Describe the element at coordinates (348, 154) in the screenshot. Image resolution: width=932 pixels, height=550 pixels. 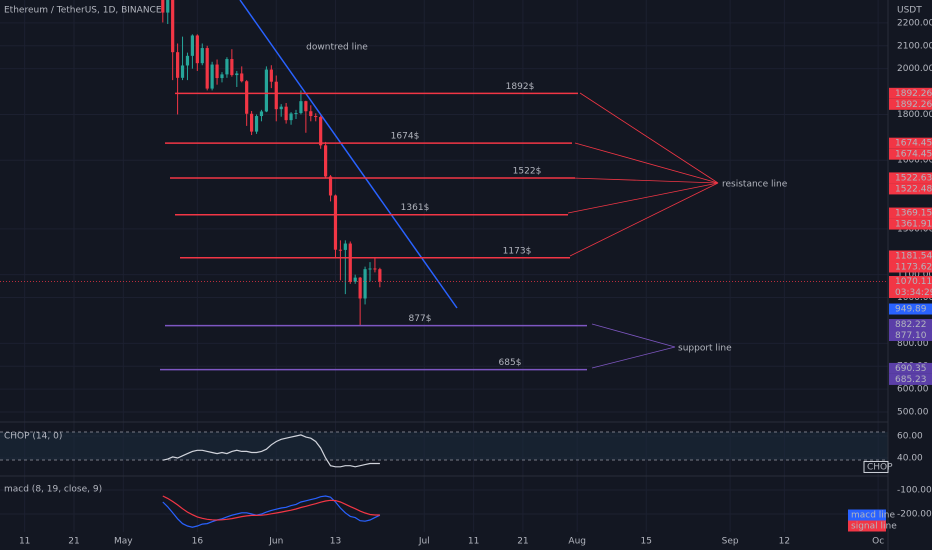
I see `downtrend-line` at that location.